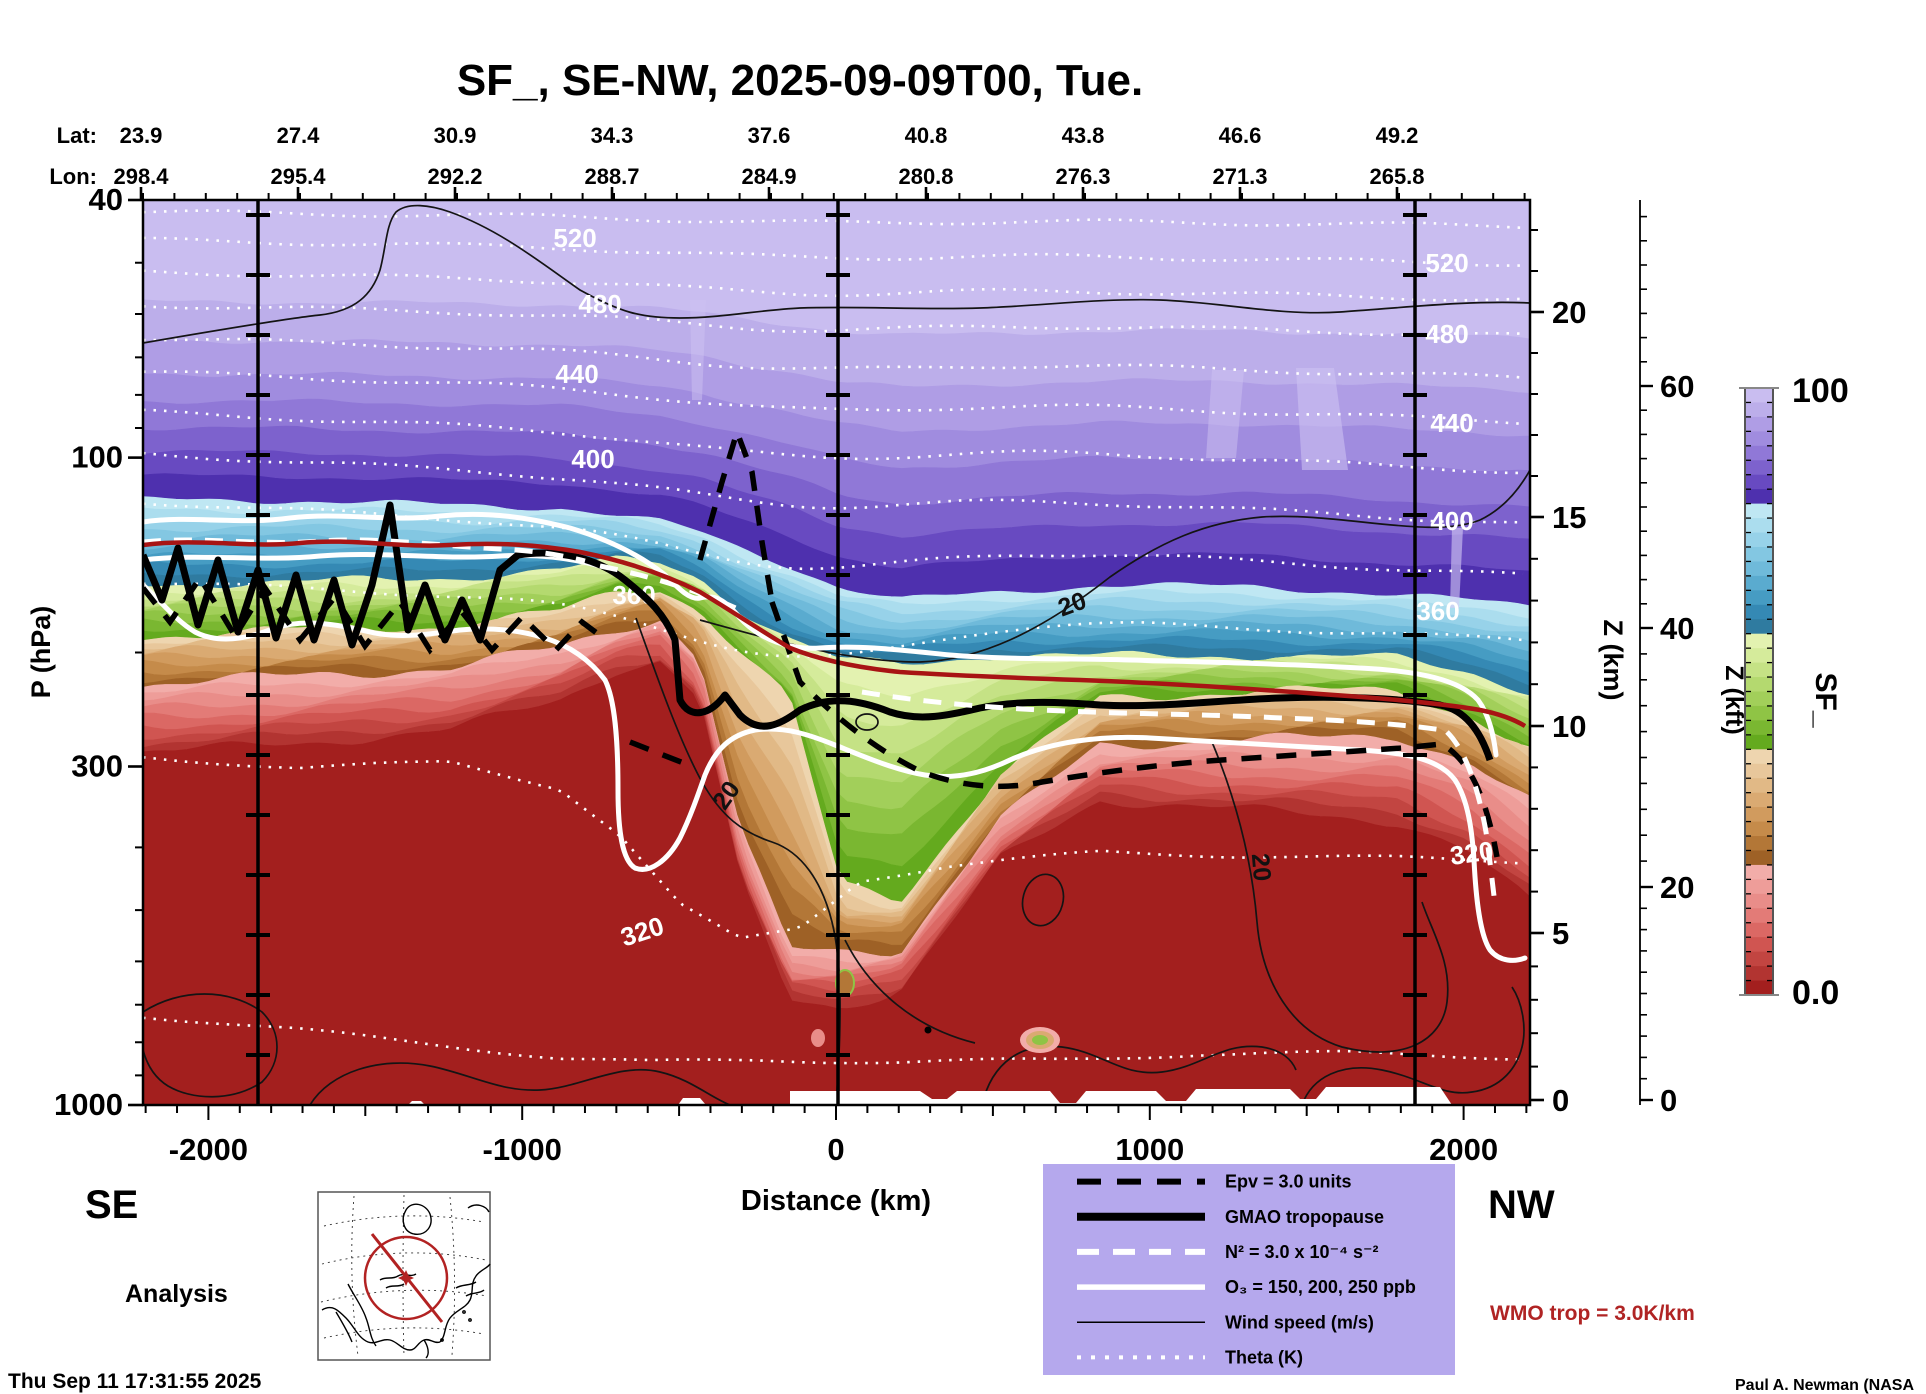 The width and height of the screenshot is (1926, 1394). I want to click on analysis-label: Analysis, so click(176, 1294).